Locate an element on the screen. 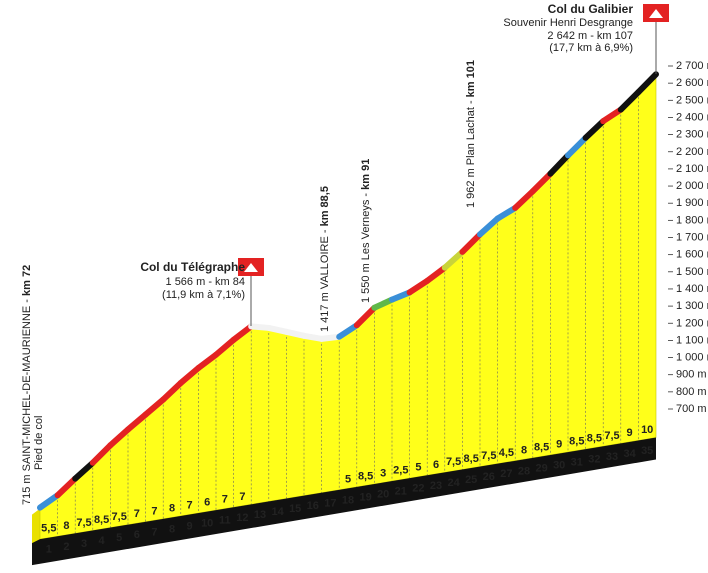 Image resolution: width=708 pixels, height=573 pixels. km-label: 30 is located at coordinates (559, 466).